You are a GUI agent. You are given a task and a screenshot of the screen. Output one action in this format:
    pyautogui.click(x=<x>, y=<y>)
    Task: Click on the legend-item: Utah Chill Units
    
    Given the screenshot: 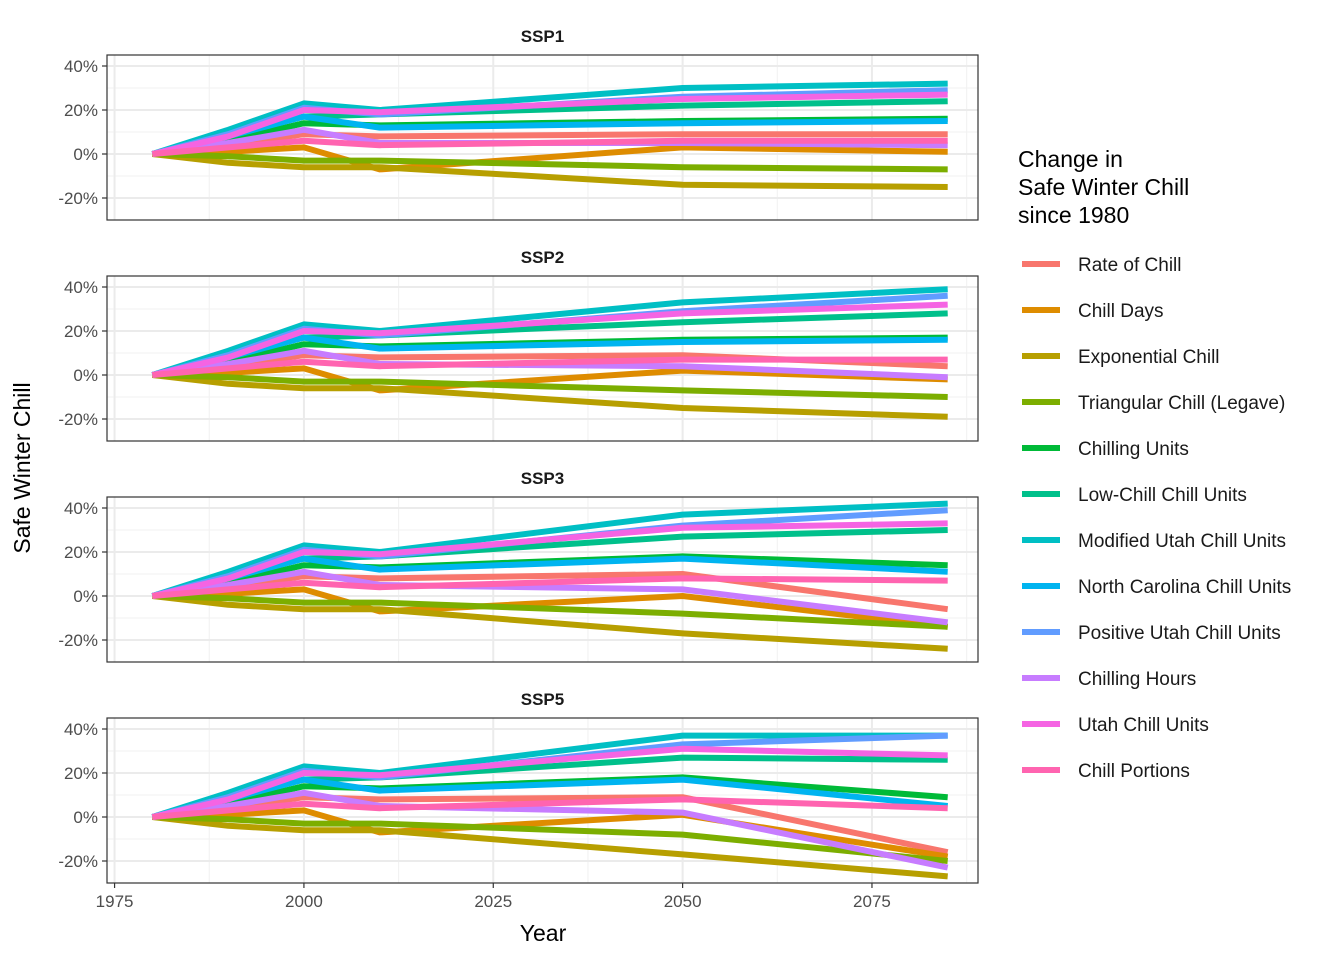 What is the action you would take?
    pyautogui.click(x=1115, y=725)
    